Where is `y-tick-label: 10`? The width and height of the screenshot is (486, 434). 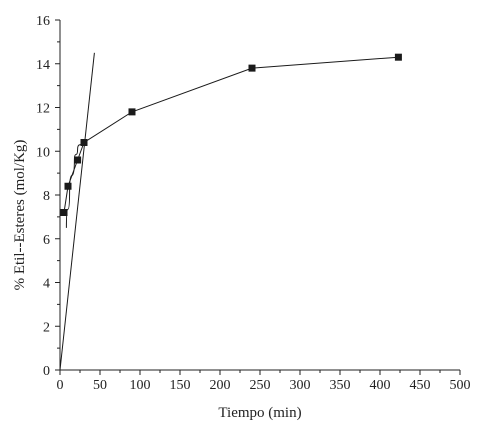 y-tick-label: 10 is located at coordinates (43, 152).